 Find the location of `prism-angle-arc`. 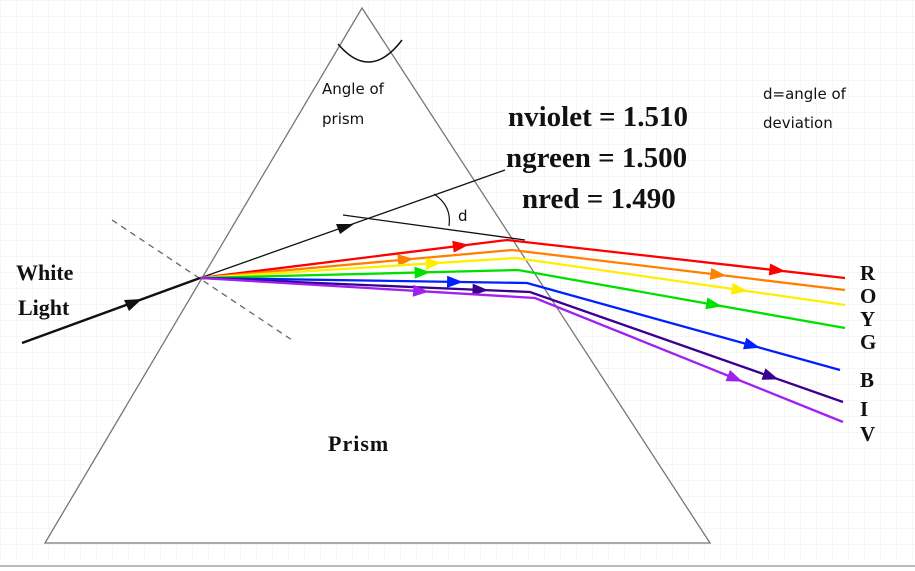

prism-angle-arc is located at coordinates (370, 51).